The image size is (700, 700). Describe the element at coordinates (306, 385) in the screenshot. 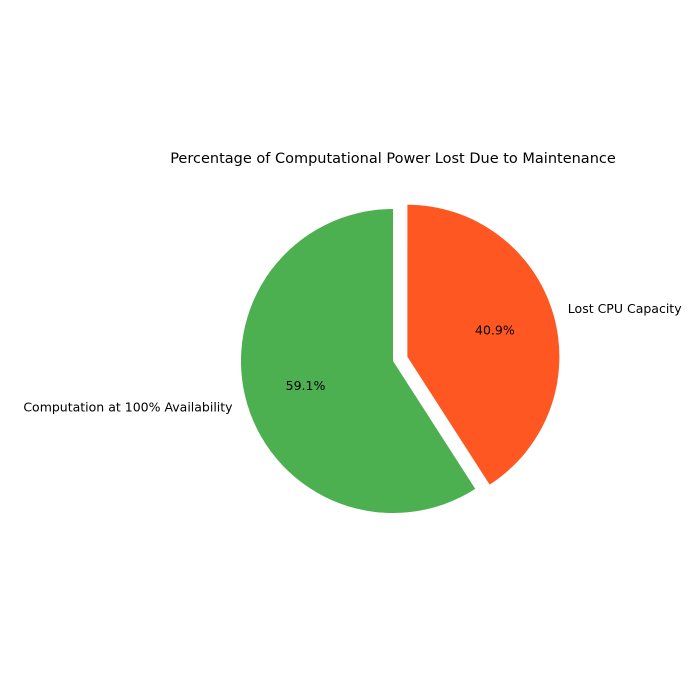

I see `pie-percent-label-computation-at-100-availability: 59.1%` at that location.